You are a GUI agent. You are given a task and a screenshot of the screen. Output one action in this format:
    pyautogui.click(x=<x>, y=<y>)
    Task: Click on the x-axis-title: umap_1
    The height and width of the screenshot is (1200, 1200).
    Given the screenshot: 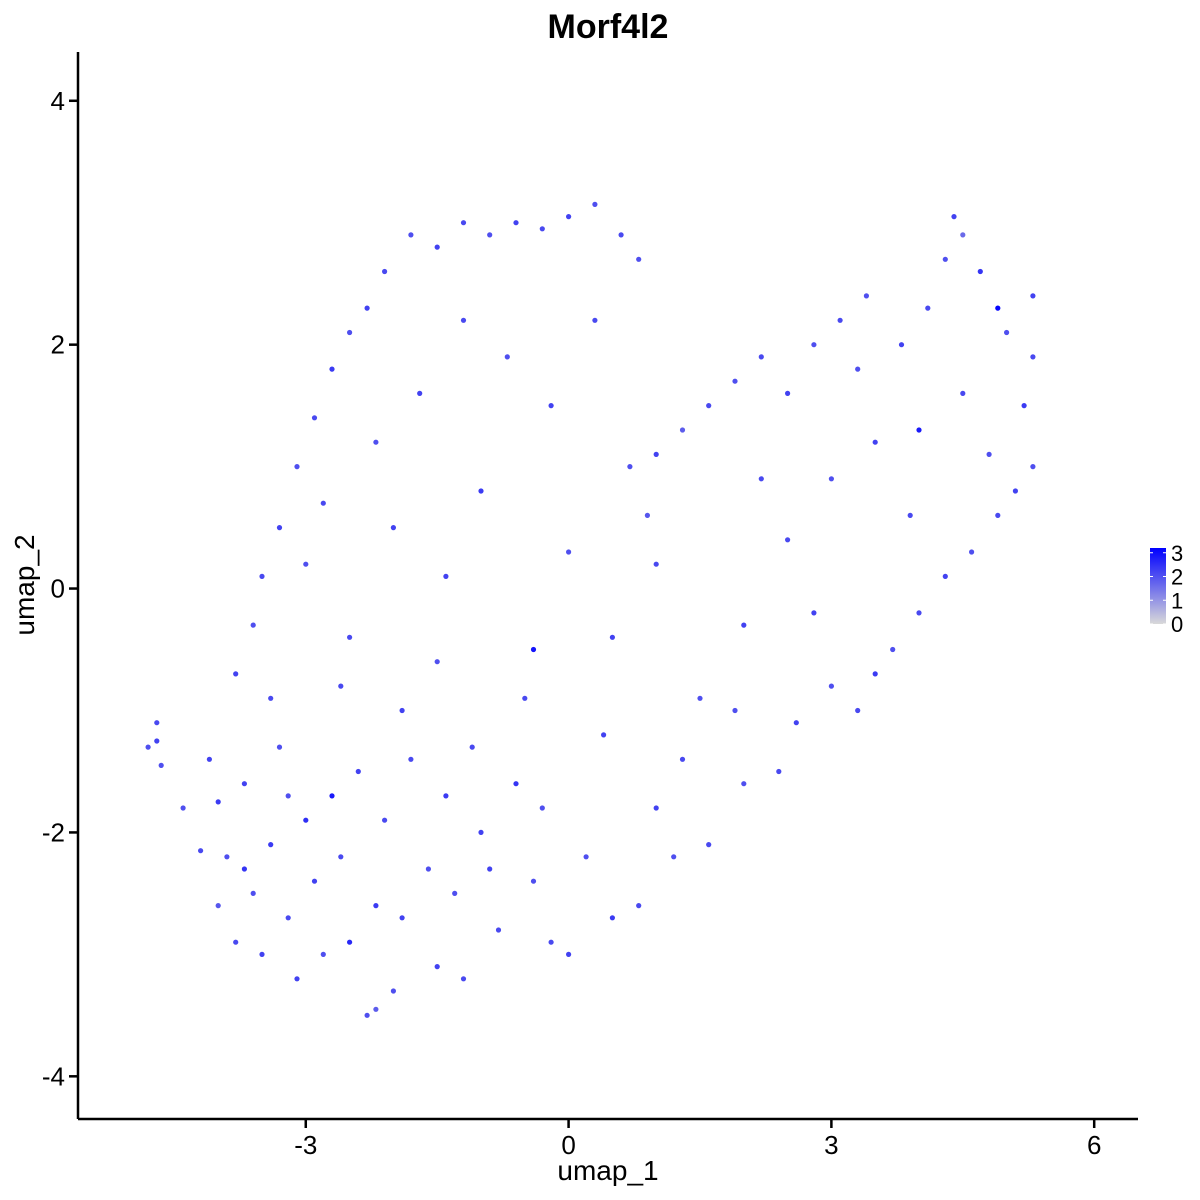 What is the action you would take?
    pyautogui.click(x=607, y=1170)
    